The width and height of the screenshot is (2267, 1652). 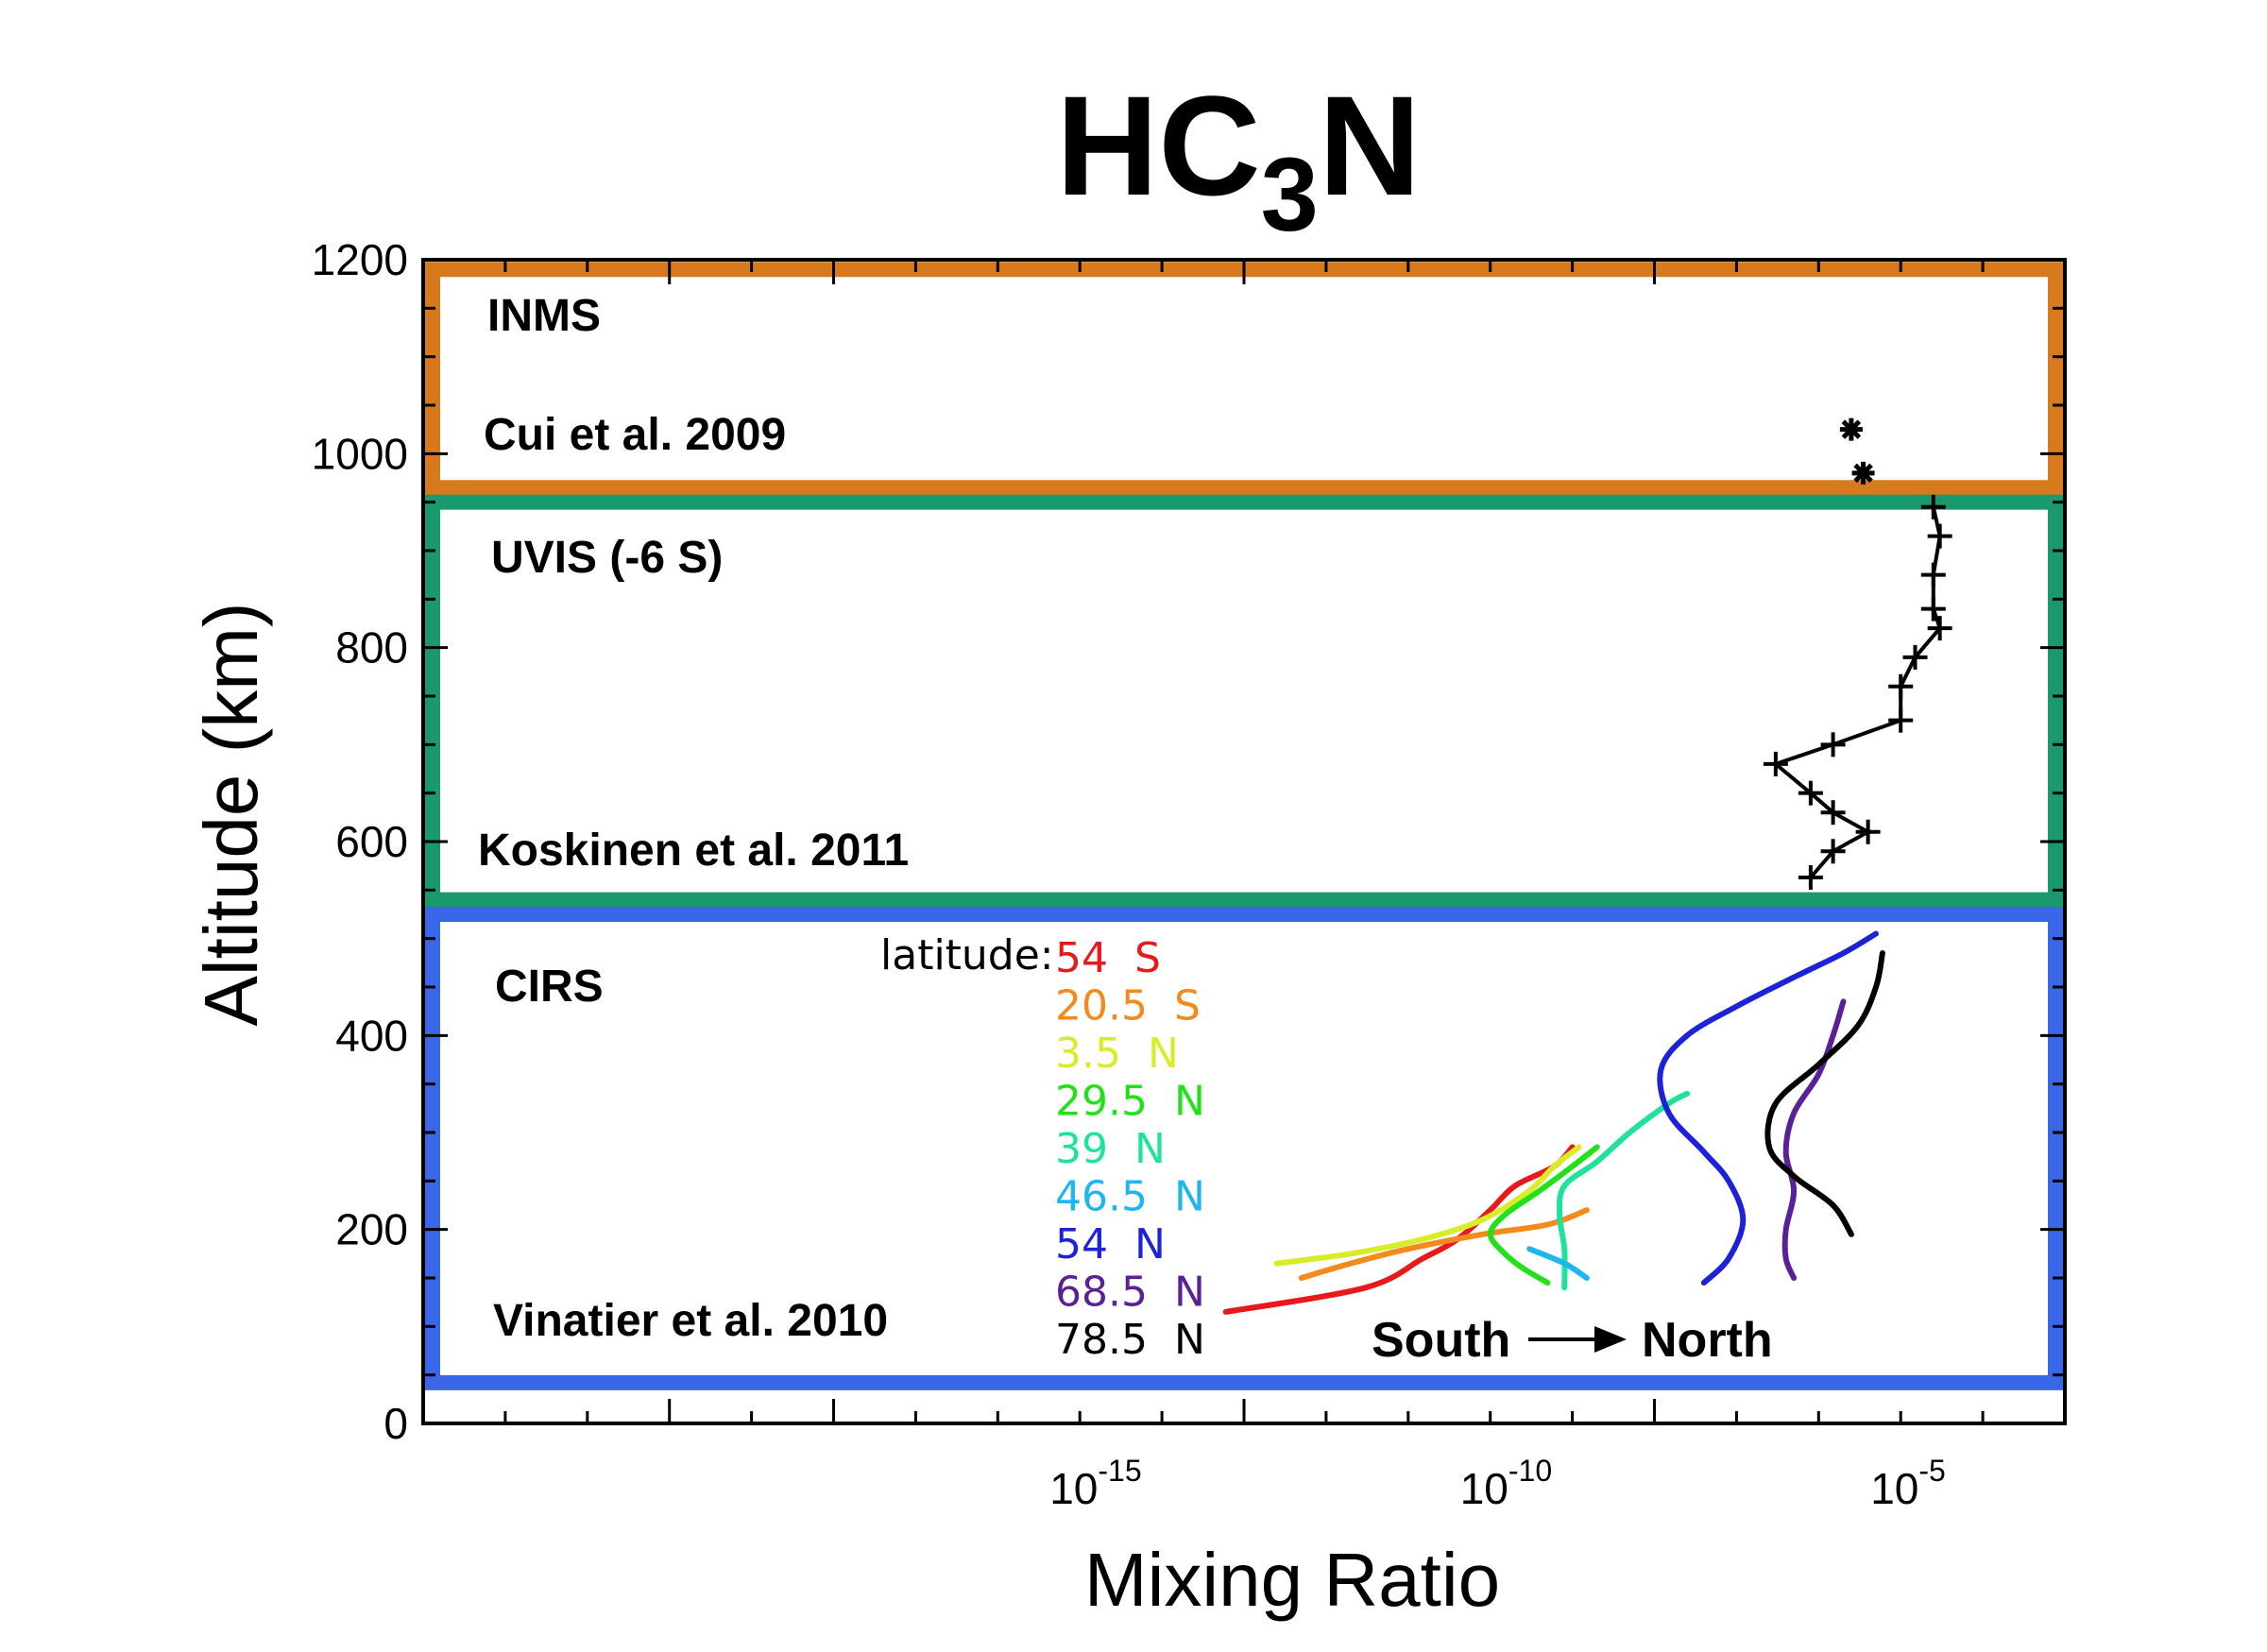 What do you see at coordinates (967, 955) in the screenshot?
I see `legend-title: latitude:` at bounding box center [967, 955].